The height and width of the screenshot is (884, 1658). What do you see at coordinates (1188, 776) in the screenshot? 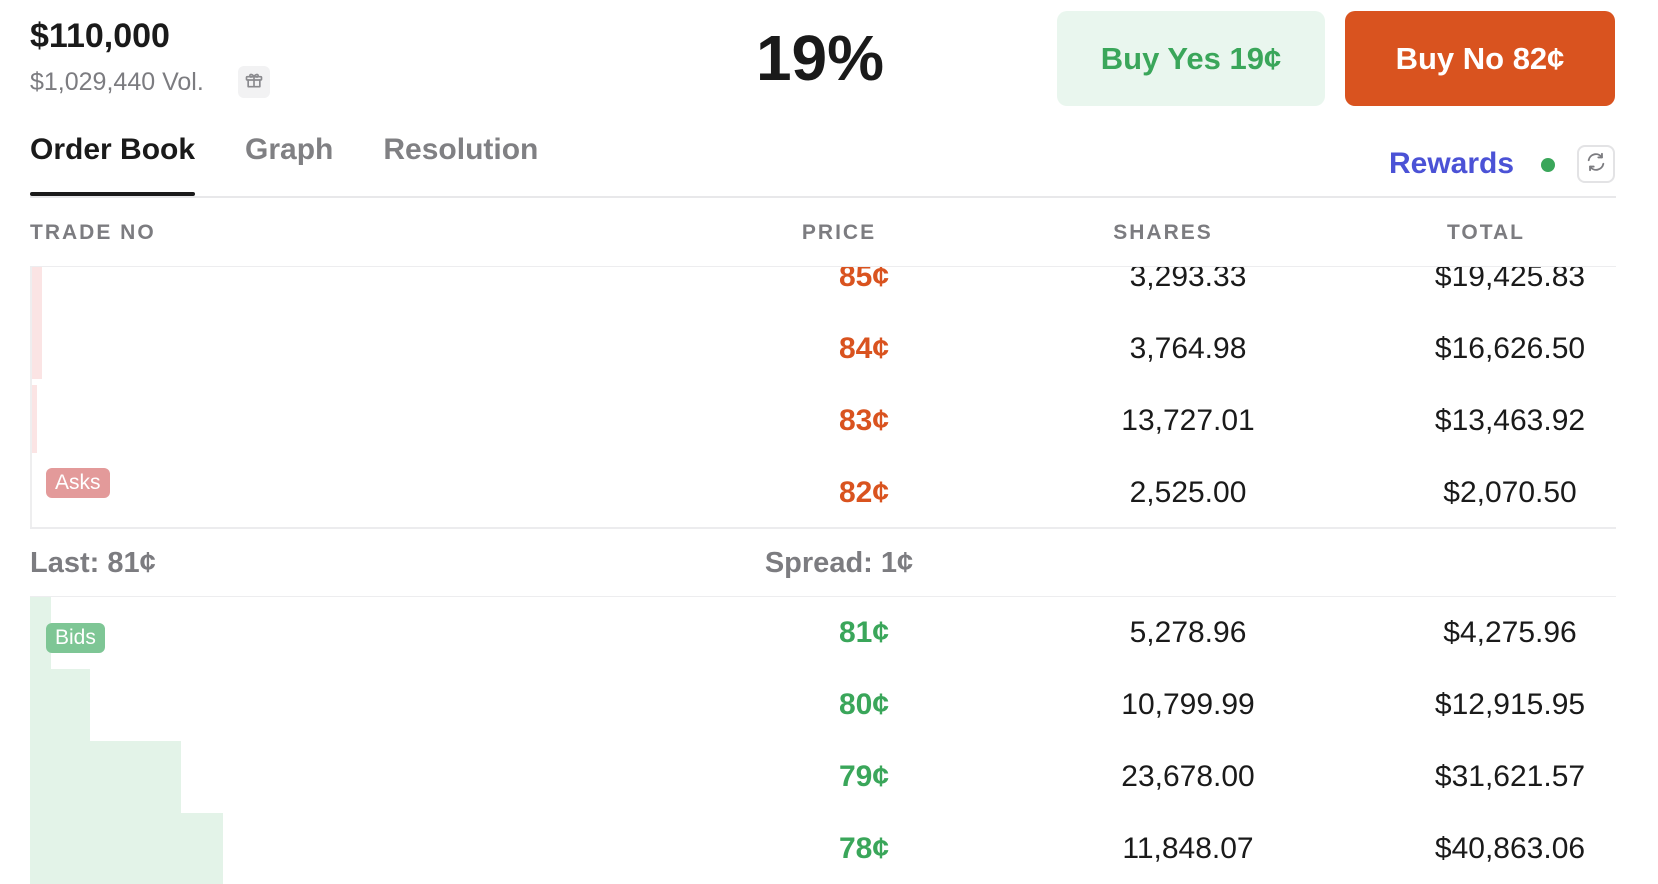
I see `bid-shares: 23,678.00` at bounding box center [1188, 776].